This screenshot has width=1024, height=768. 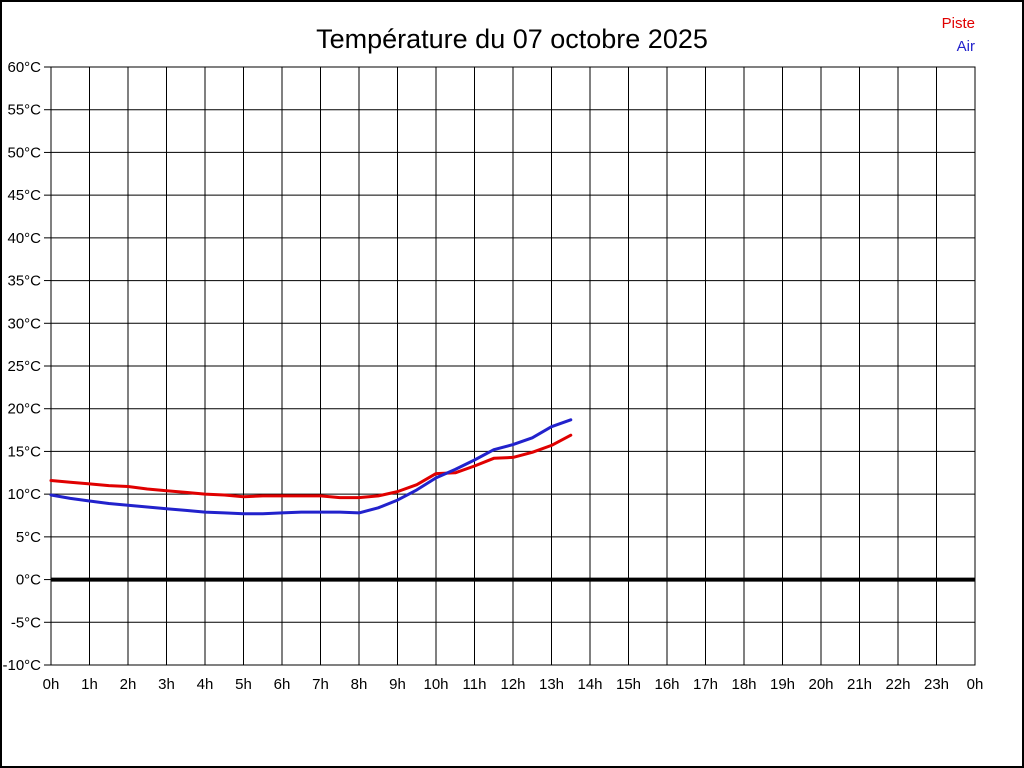 I want to click on series-line-air, so click(x=311, y=467).